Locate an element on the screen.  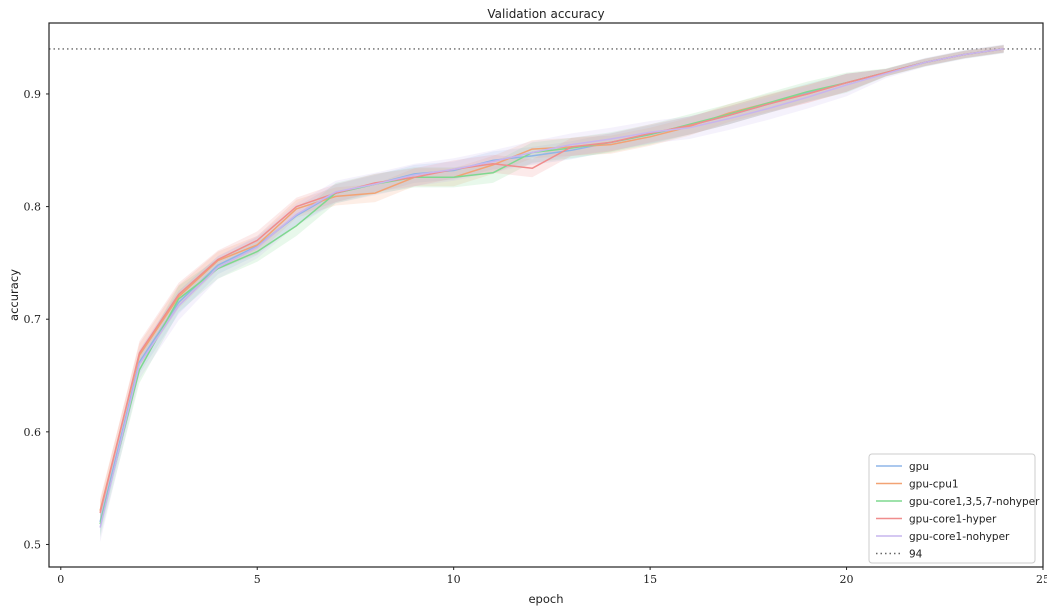
legend-label: gpu-cpu1 is located at coordinates (934, 485).